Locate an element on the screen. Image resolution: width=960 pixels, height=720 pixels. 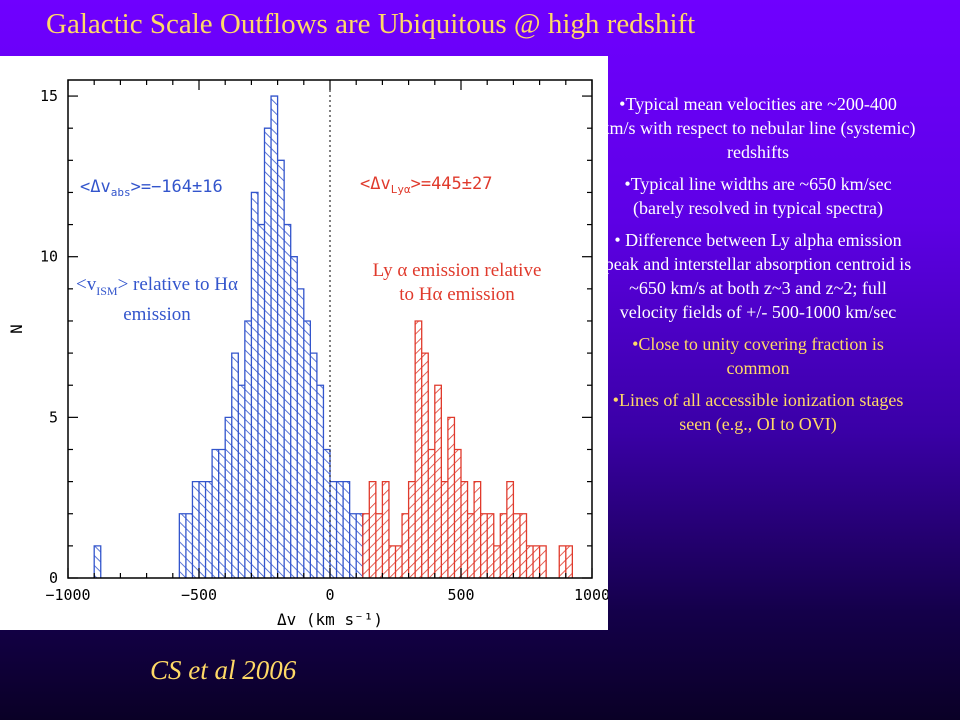
citation: CS et al 2006 is located at coordinates (223, 670).